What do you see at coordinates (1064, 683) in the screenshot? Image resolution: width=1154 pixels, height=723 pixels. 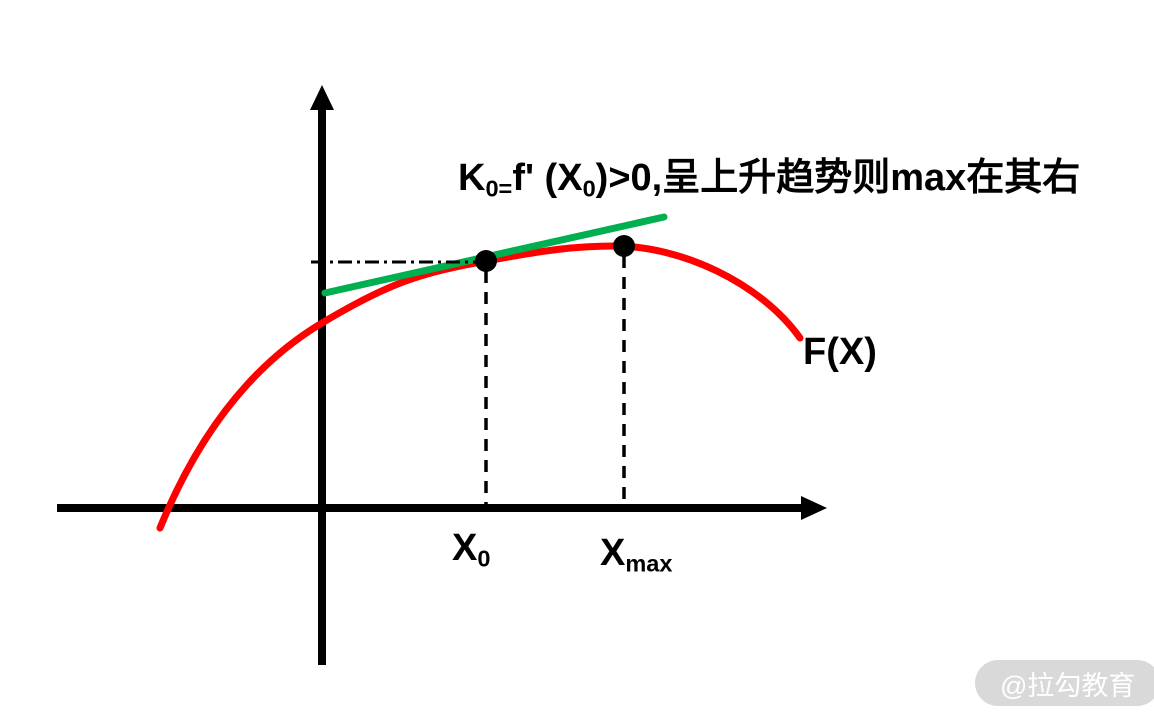 I see `watermark-badge: @拉勾教育` at bounding box center [1064, 683].